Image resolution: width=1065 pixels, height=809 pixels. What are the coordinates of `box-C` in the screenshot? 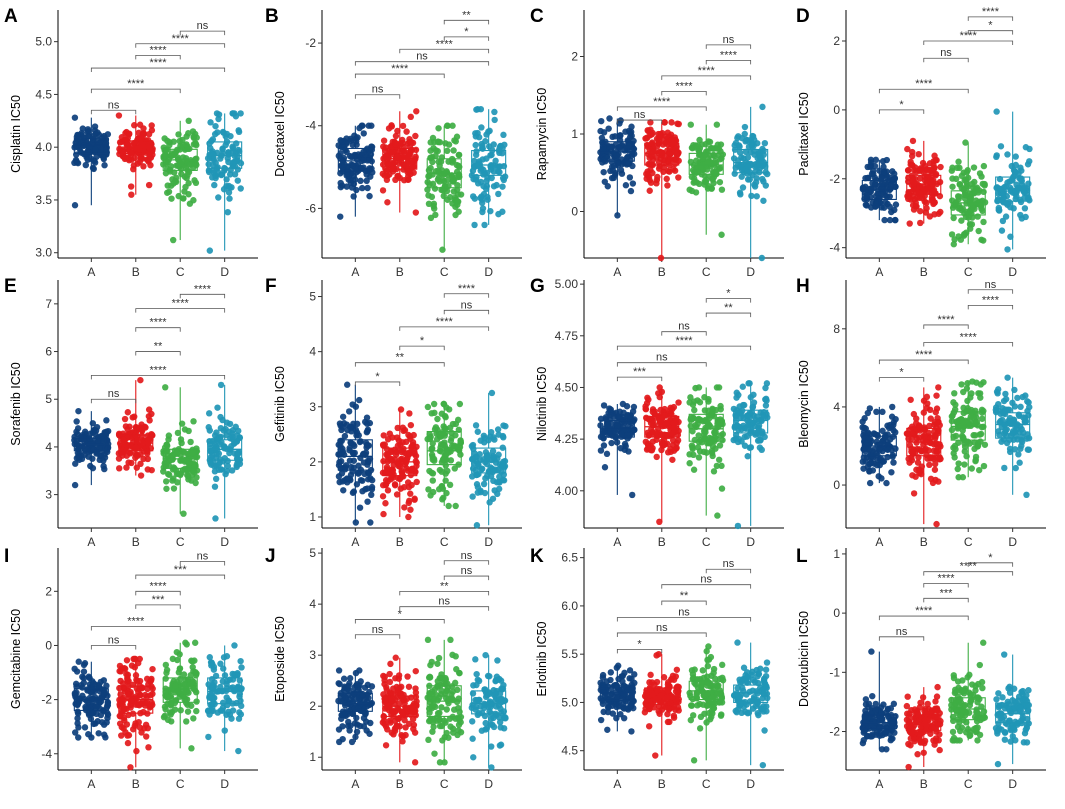 It's located at (968, 429).